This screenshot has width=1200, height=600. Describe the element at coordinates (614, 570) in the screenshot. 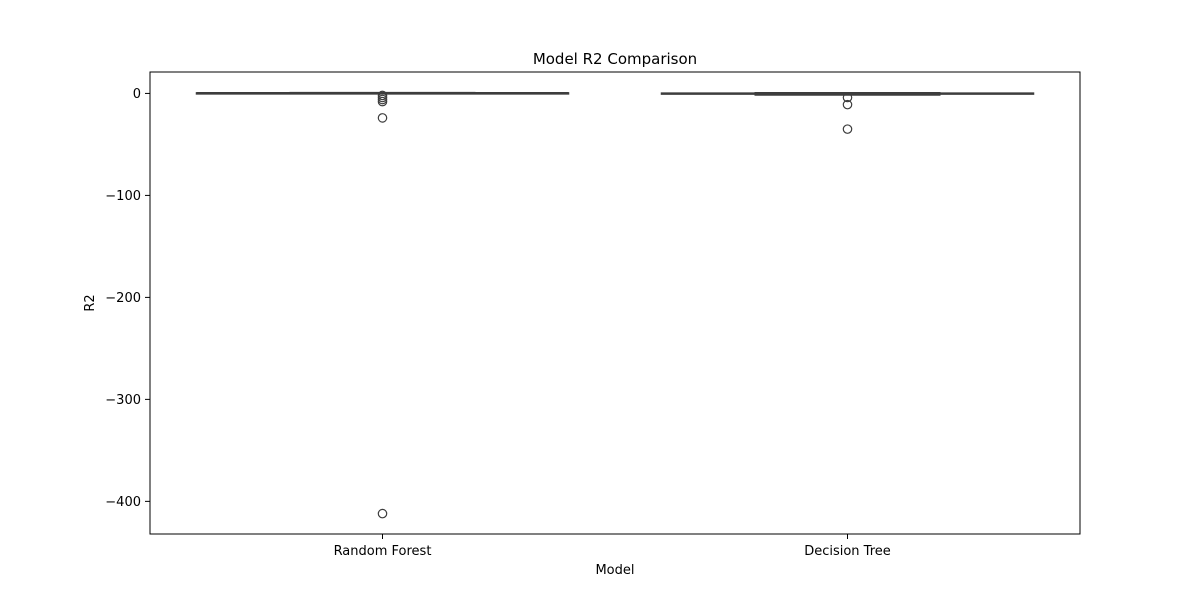

I see `x-axis-label: Model` at that location.